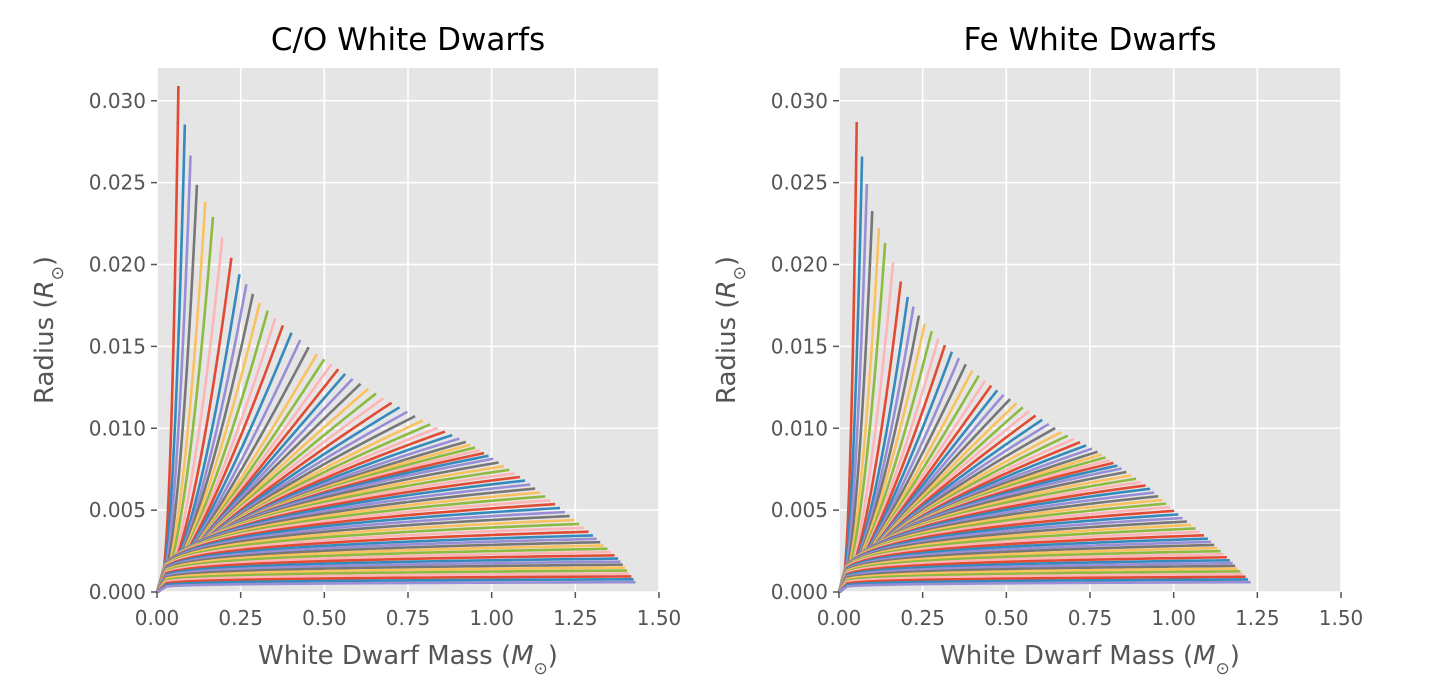  I want to click on chart-title: Fe White Dwarfs, so click(1089, 40).